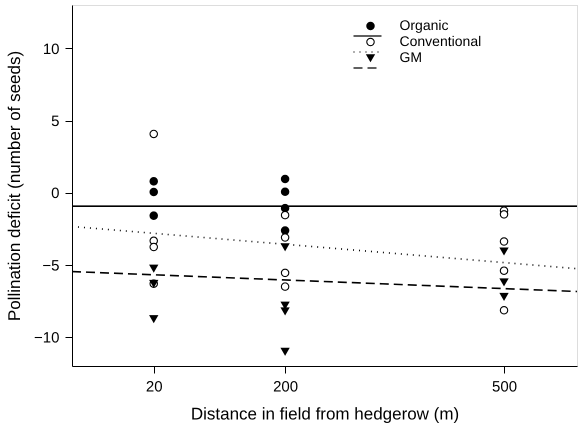 The width and height of the screenshot is (583, 427). Describe the element at coordinates (14, 186) in the screenshot. I see `y-axis-title: Pollination deficit (number of seeds)` at that location.